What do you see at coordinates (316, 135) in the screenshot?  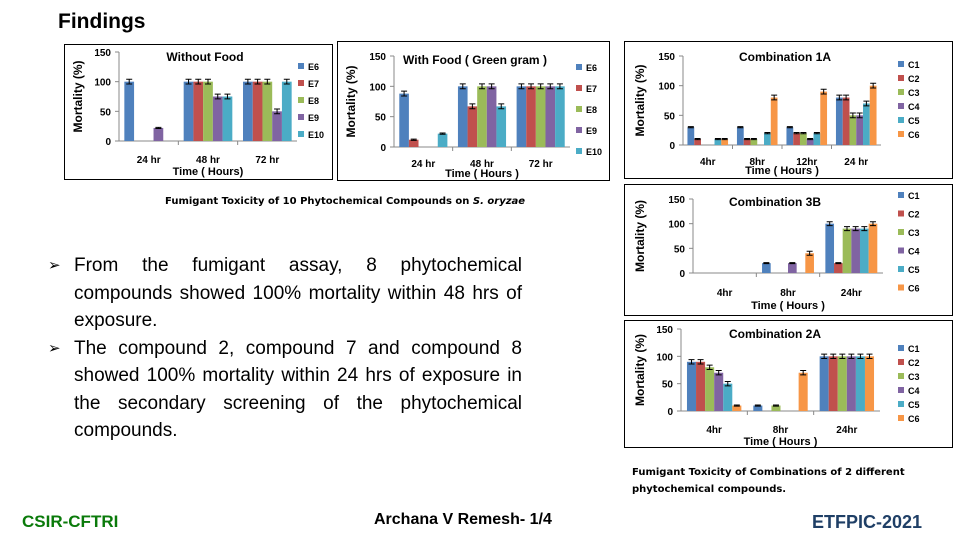 I see `legend-label: E10` at bounding box center [316, 135].